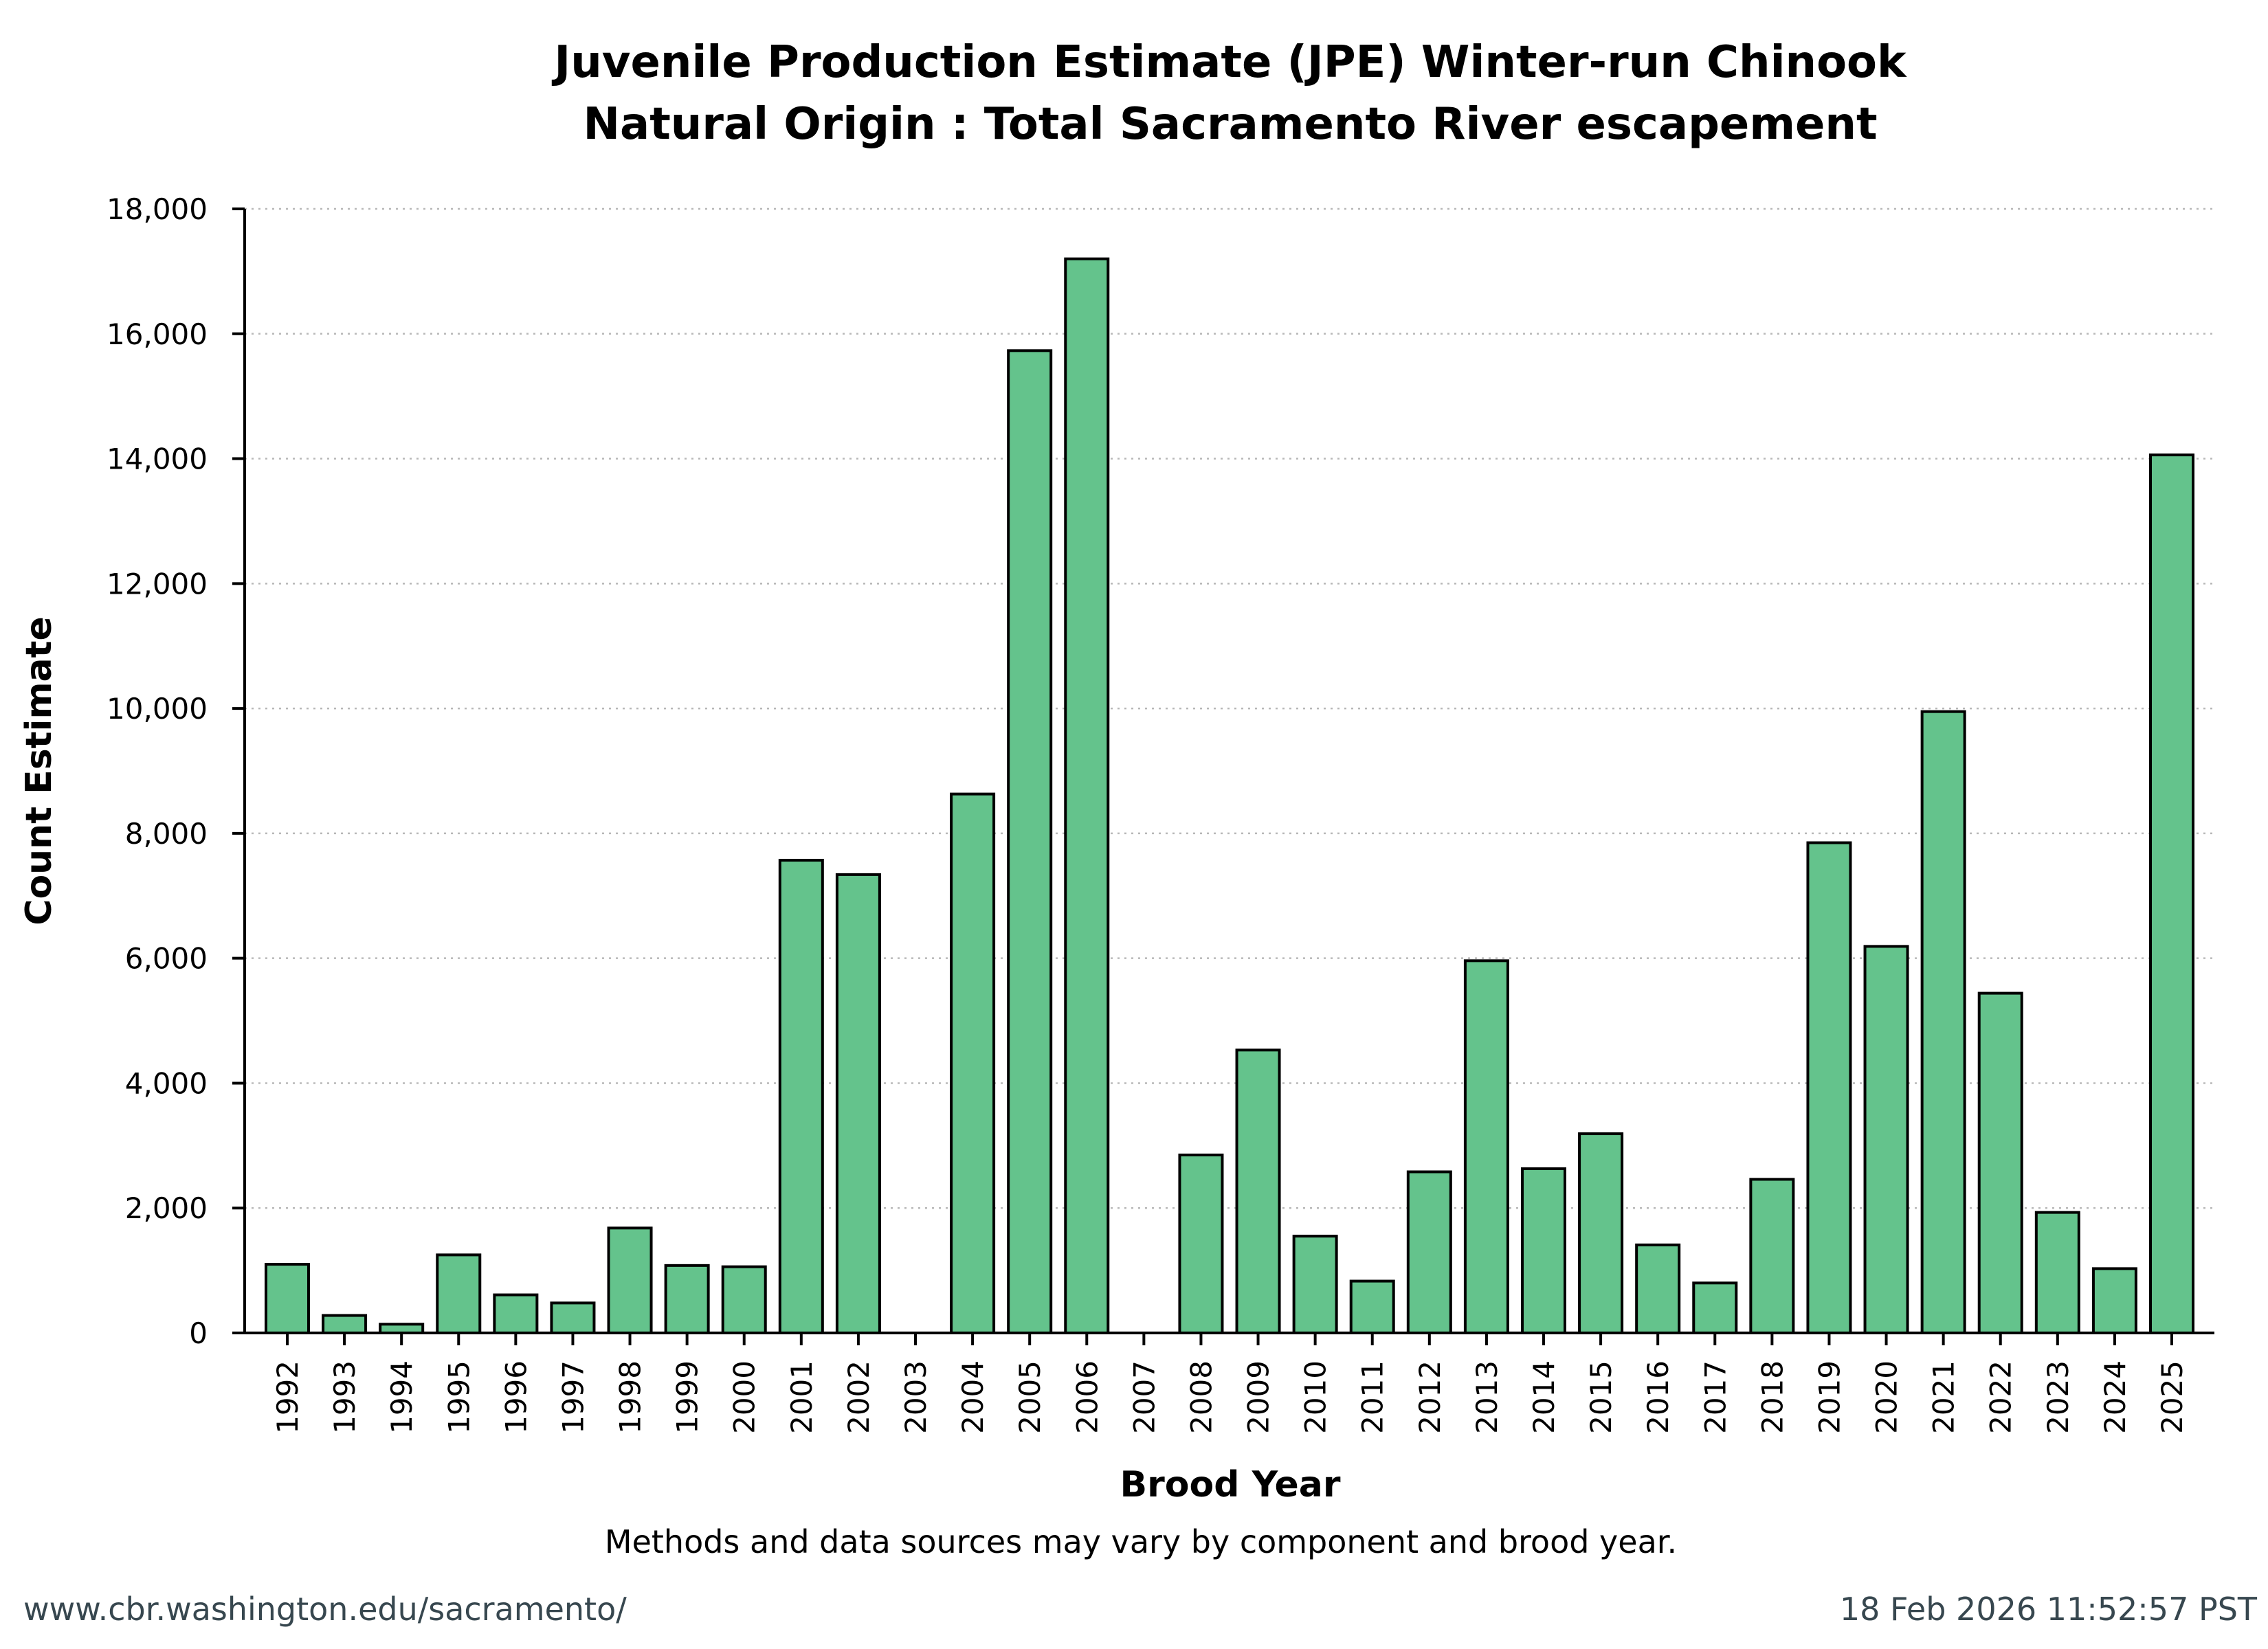 The image size is (2268, 1649). What do you see at coordinates (1829, 1087) in the screenshot?
I see `bar-2019` at bounding box center [1829, 1087].